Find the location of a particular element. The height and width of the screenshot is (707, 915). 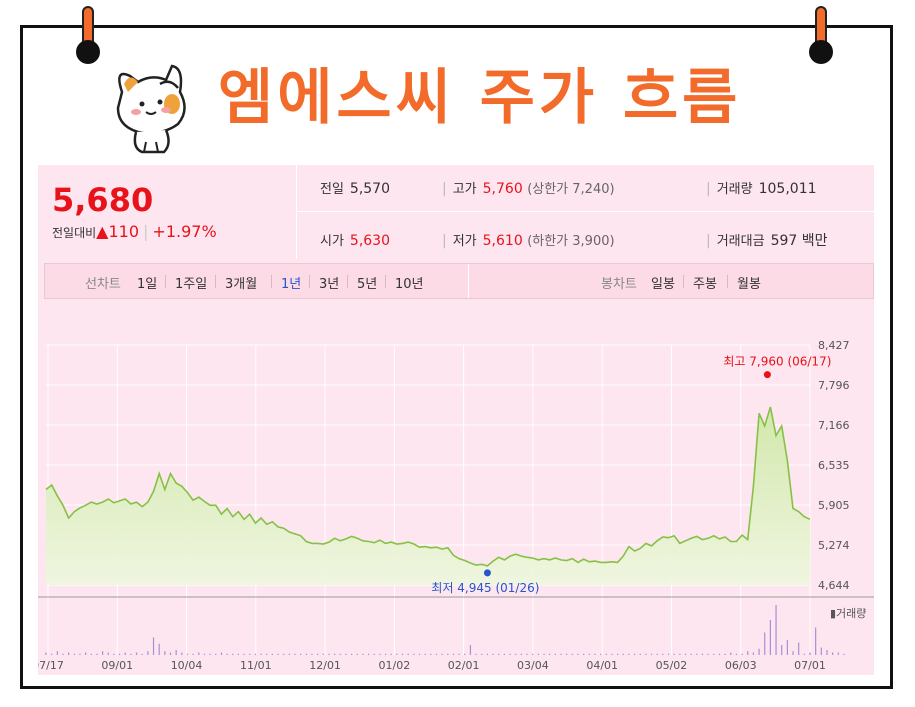

x-tick-label: 12/01 is located at coordinates (325, 665).